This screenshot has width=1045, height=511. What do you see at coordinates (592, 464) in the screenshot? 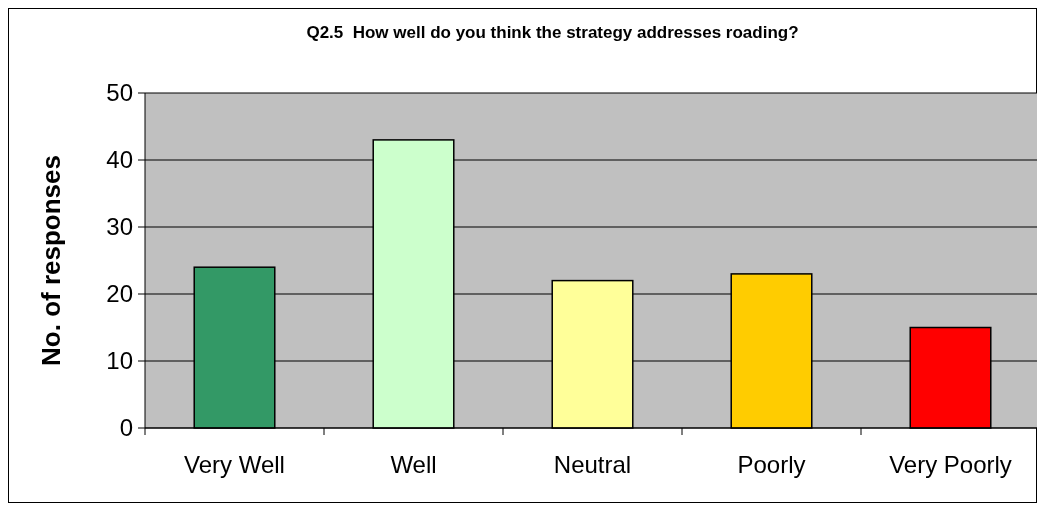
I see `x-tick-label: Neutral` at bounding box center [592, 464].